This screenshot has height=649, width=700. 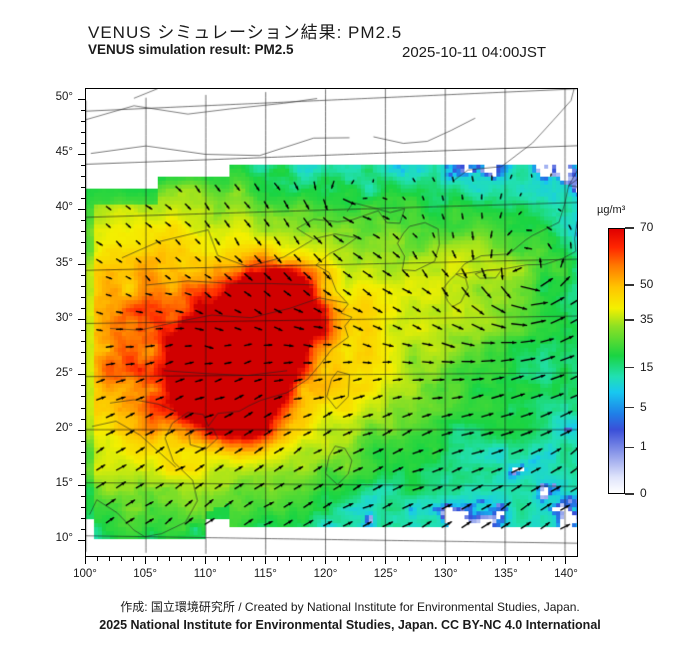 What do you see at coordinates (64, 317) in the screenshot?
I see `y-axis-label: 30°` at bounding box center [64, 317].